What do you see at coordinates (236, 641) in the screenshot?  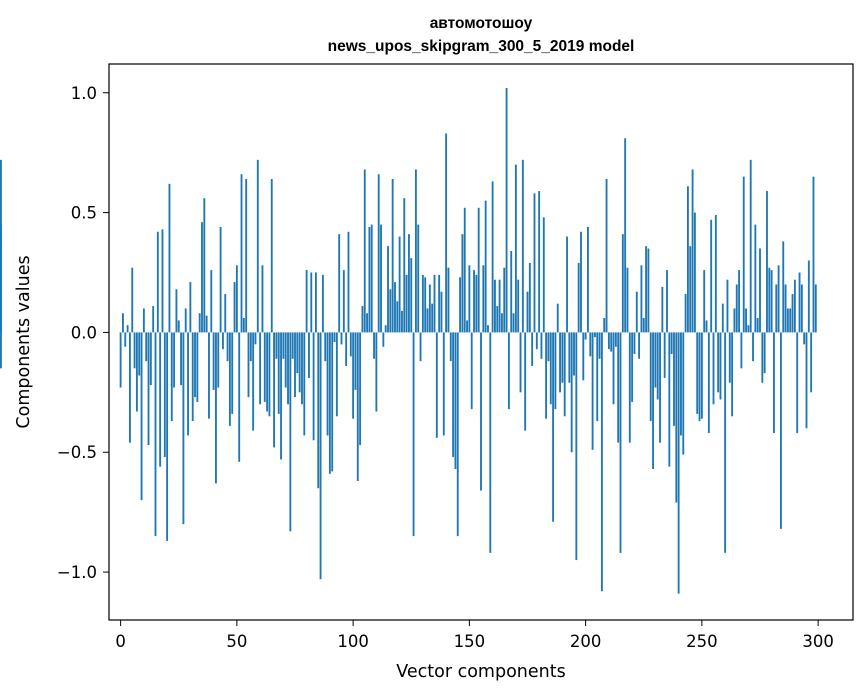 I see `x-tick-label: 50` at bounding box center [236, 641].